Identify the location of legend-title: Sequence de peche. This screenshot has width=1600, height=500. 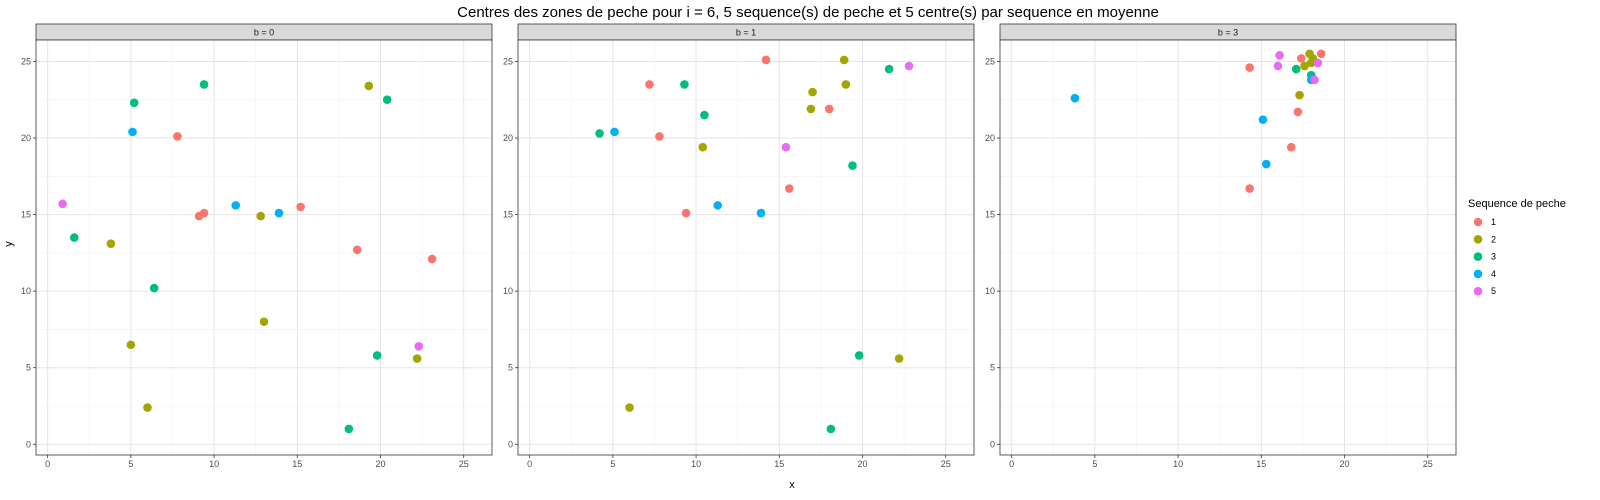
(1517, 204).